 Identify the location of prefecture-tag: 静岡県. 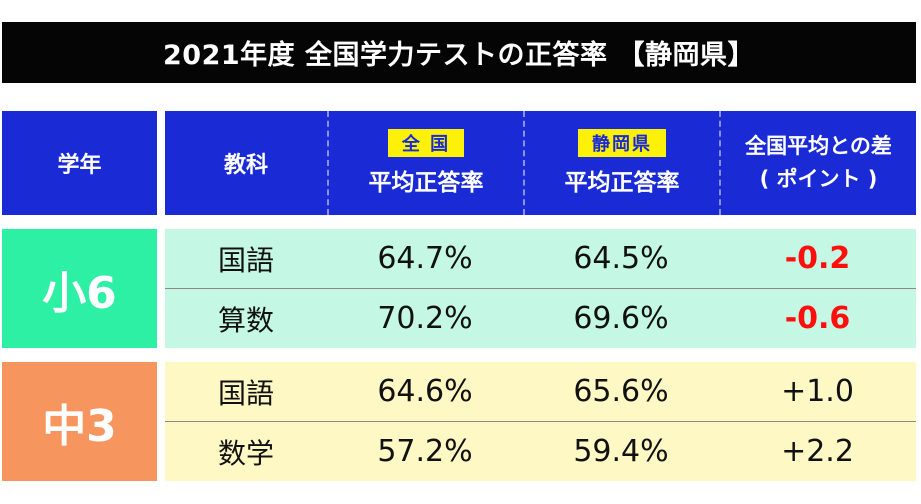
(622, 143).